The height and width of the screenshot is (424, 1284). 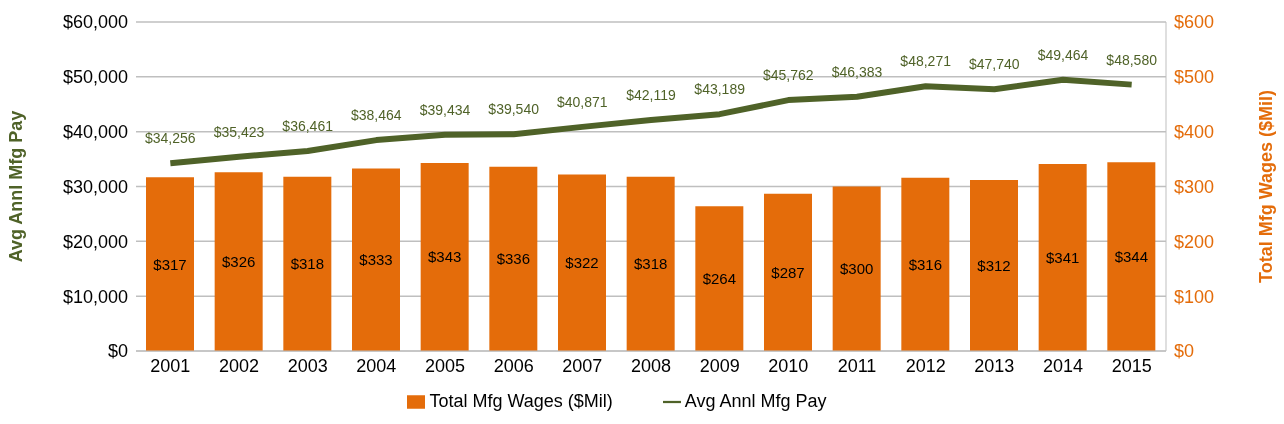 I want to click on data-label: $312, so click(x=994, y=265).